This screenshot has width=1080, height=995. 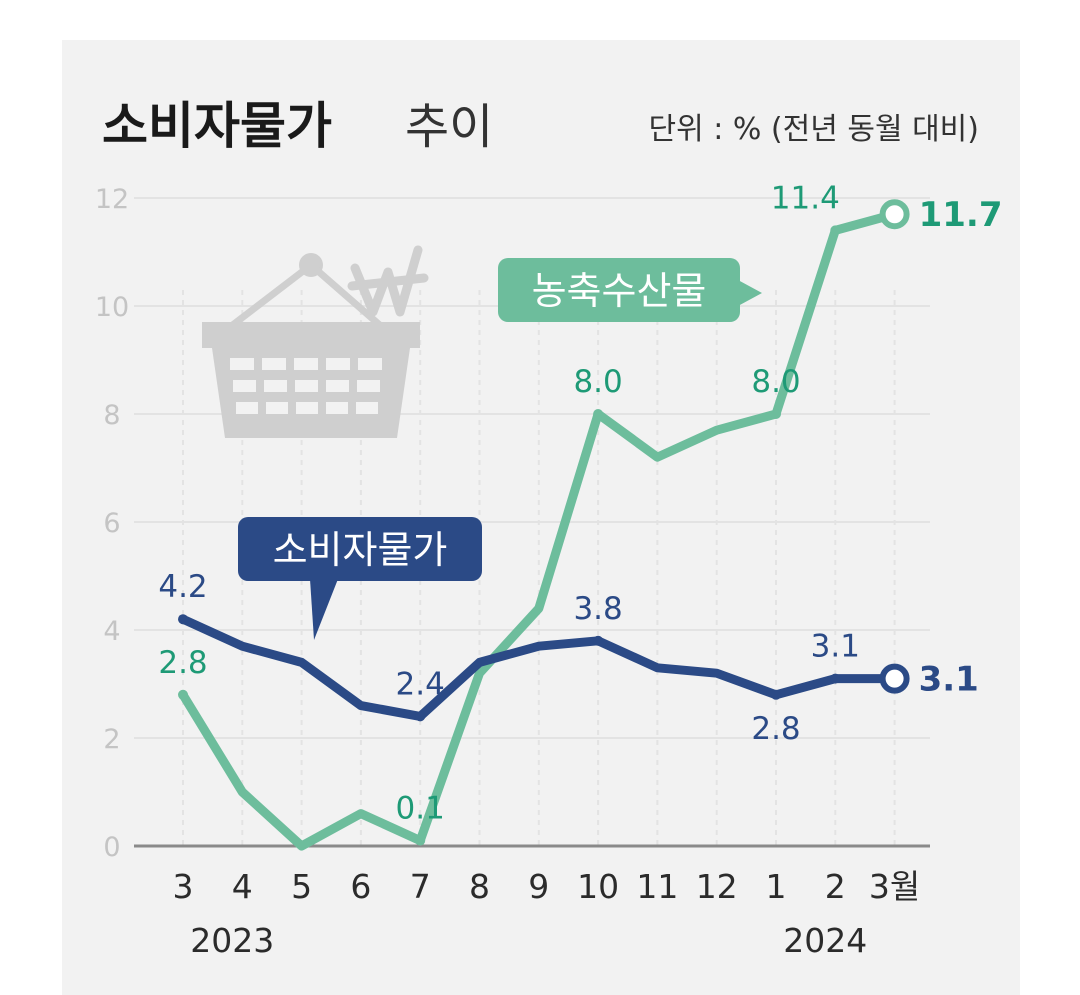 What do you see at coordinates (112, 199) in the screenshot?
I see `y-tick-label: 12` at bounding box center [112, 199].